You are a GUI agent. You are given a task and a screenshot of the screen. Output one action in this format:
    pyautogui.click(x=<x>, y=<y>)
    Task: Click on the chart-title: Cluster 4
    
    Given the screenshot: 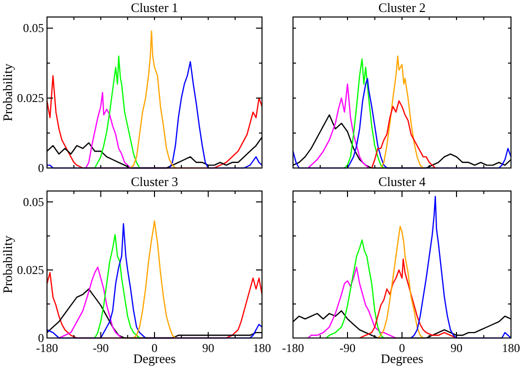 What is the action you would take?
    pyautogui.click(x=402, y=181)
    